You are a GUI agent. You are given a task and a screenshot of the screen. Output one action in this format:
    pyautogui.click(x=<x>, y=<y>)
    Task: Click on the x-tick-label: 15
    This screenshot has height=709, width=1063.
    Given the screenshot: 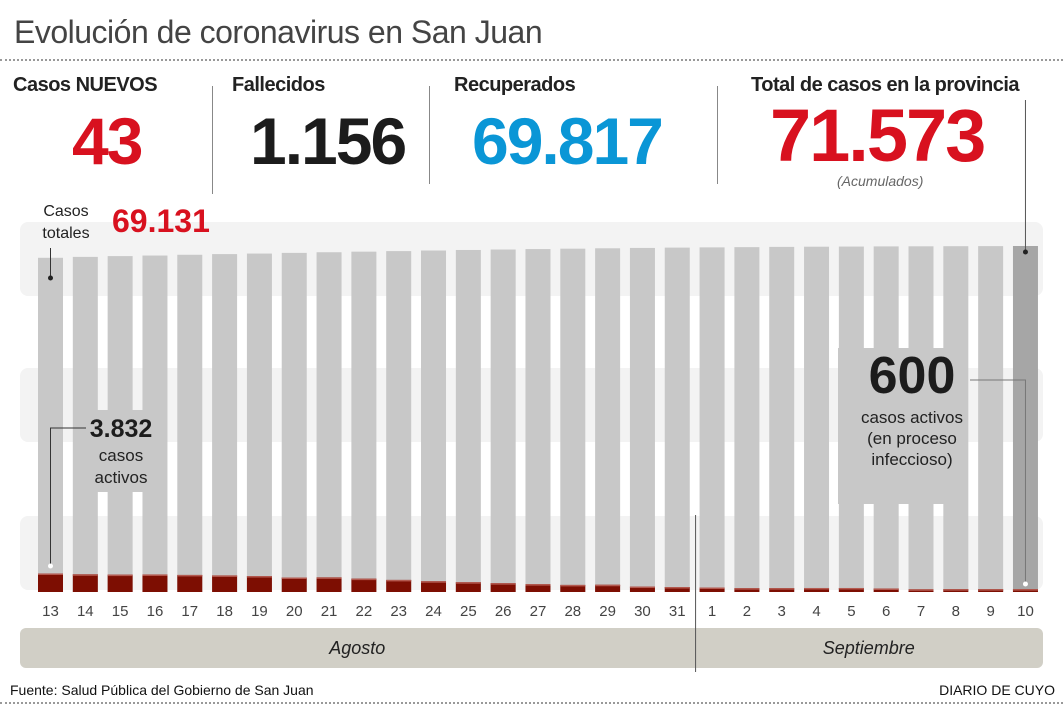 What is the action you would take?
    pyautogui.click(x=120, y=611)
    